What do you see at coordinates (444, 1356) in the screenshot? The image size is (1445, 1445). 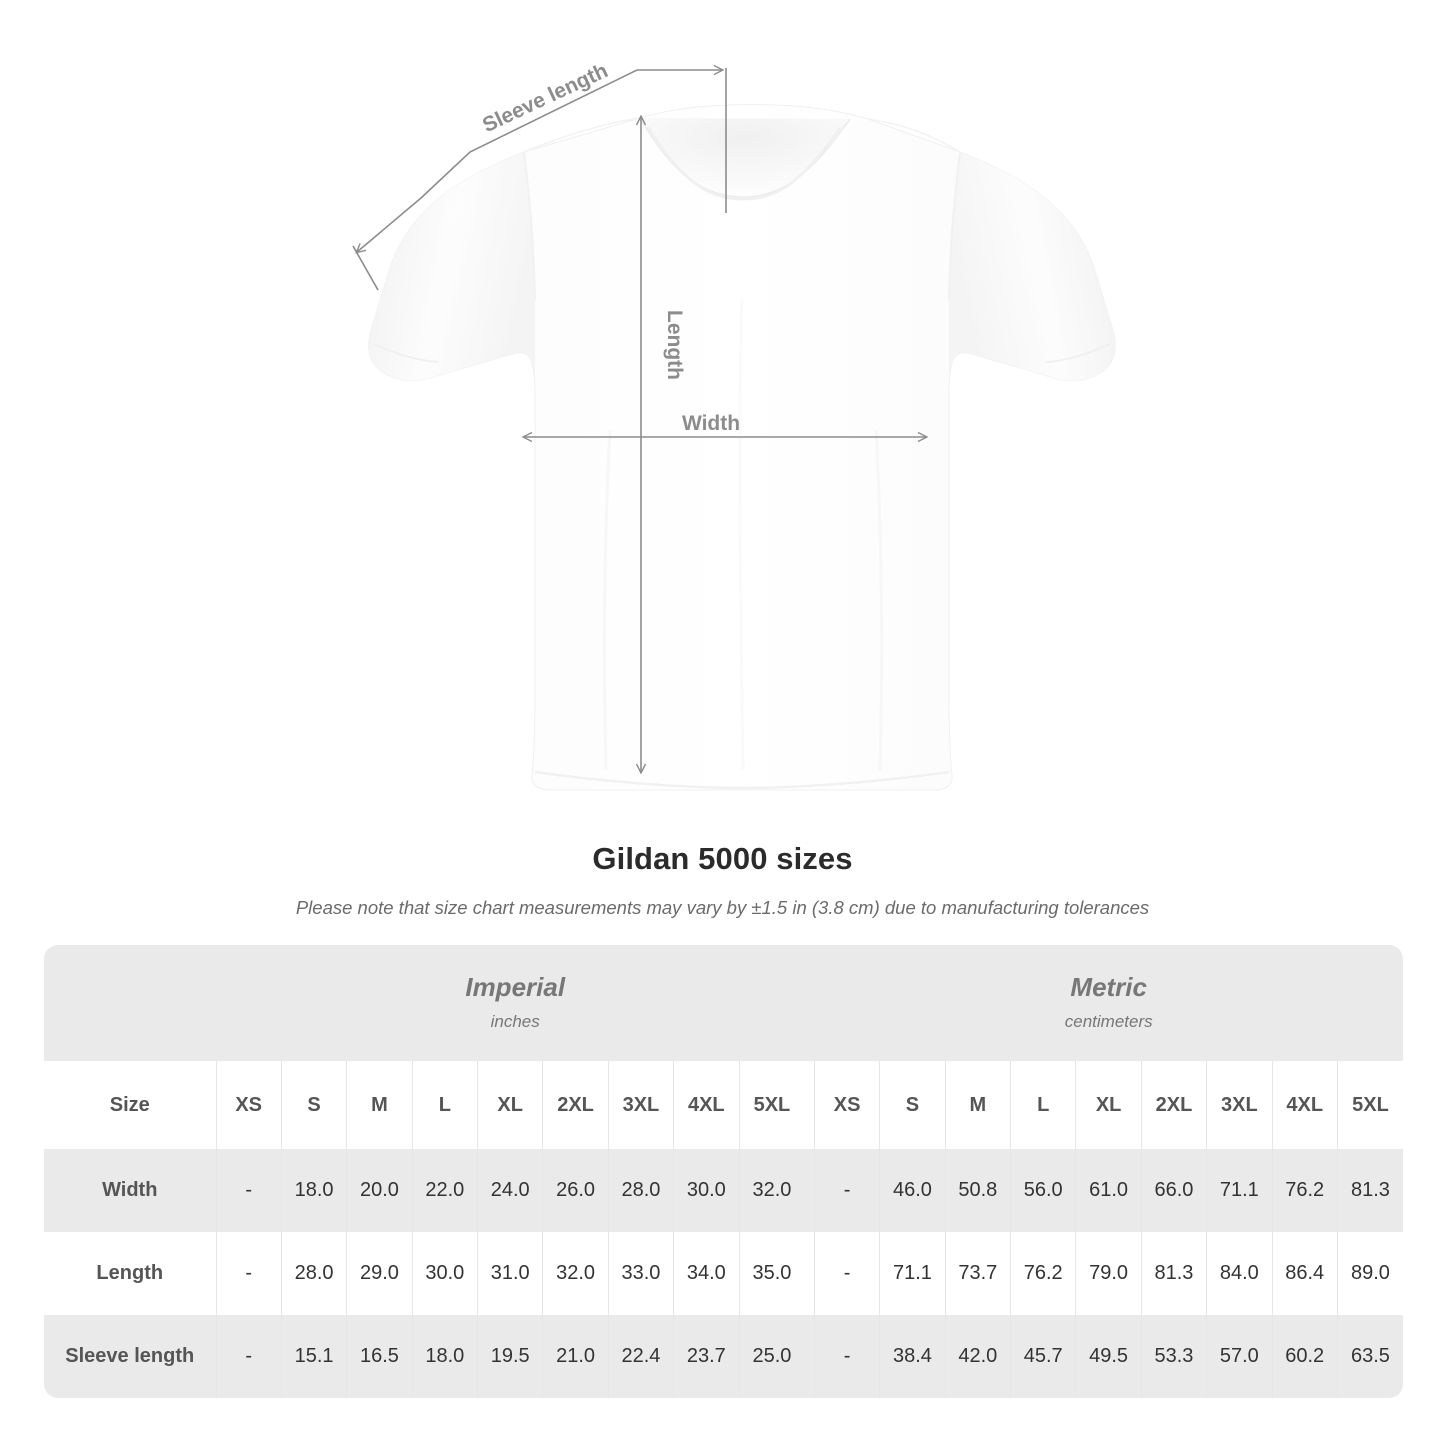 I see `cell-imperial-l: 18.0` at bounding box center [444, 1356].